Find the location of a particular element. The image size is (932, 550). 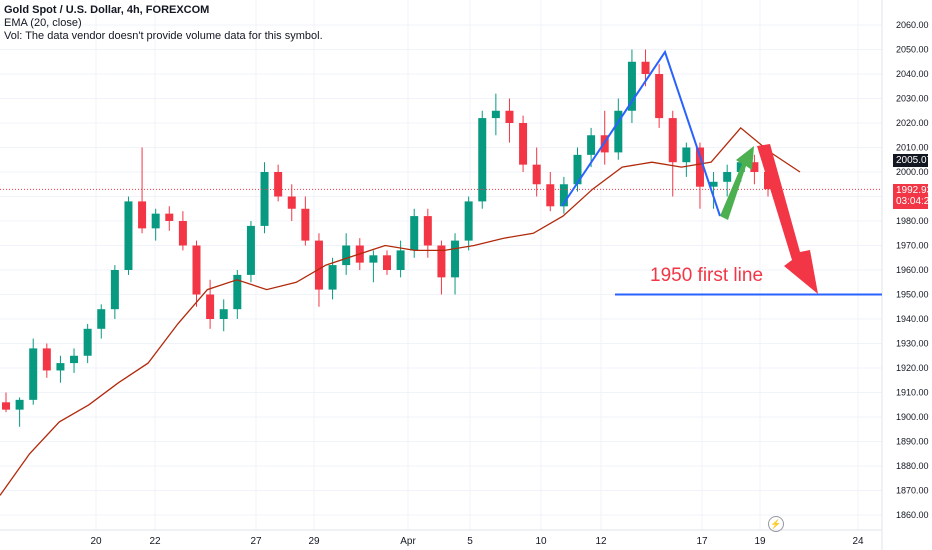

last-price: 1992.93 is located at coordinates (914, 190).